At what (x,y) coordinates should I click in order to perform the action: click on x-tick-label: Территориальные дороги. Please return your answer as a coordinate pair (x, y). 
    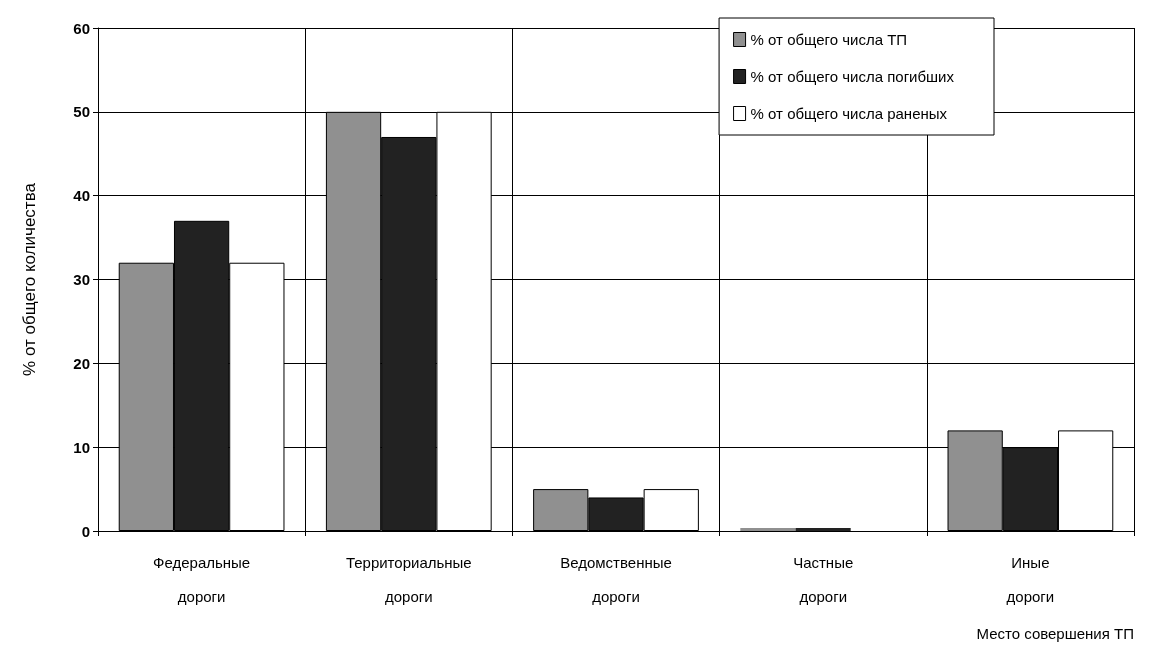
    Looking at the image, I should click on (408, 579).